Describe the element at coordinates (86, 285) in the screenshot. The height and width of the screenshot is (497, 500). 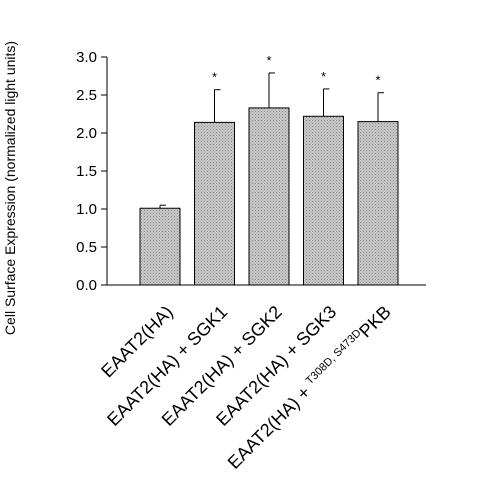
I see `y-tick-label: 0.0` at that location.